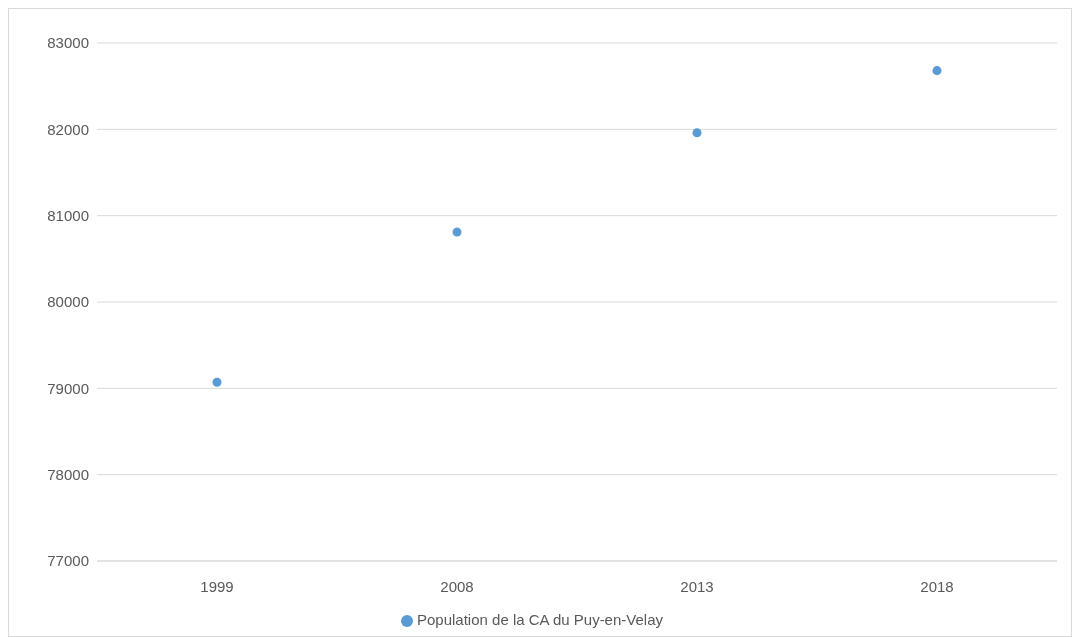 This screenshot has height=637, width=1080. What do you see at coordinates (937, 586) in the screenshot?
I see `x-tick-label: 2018` at bounding box center [937, 586].